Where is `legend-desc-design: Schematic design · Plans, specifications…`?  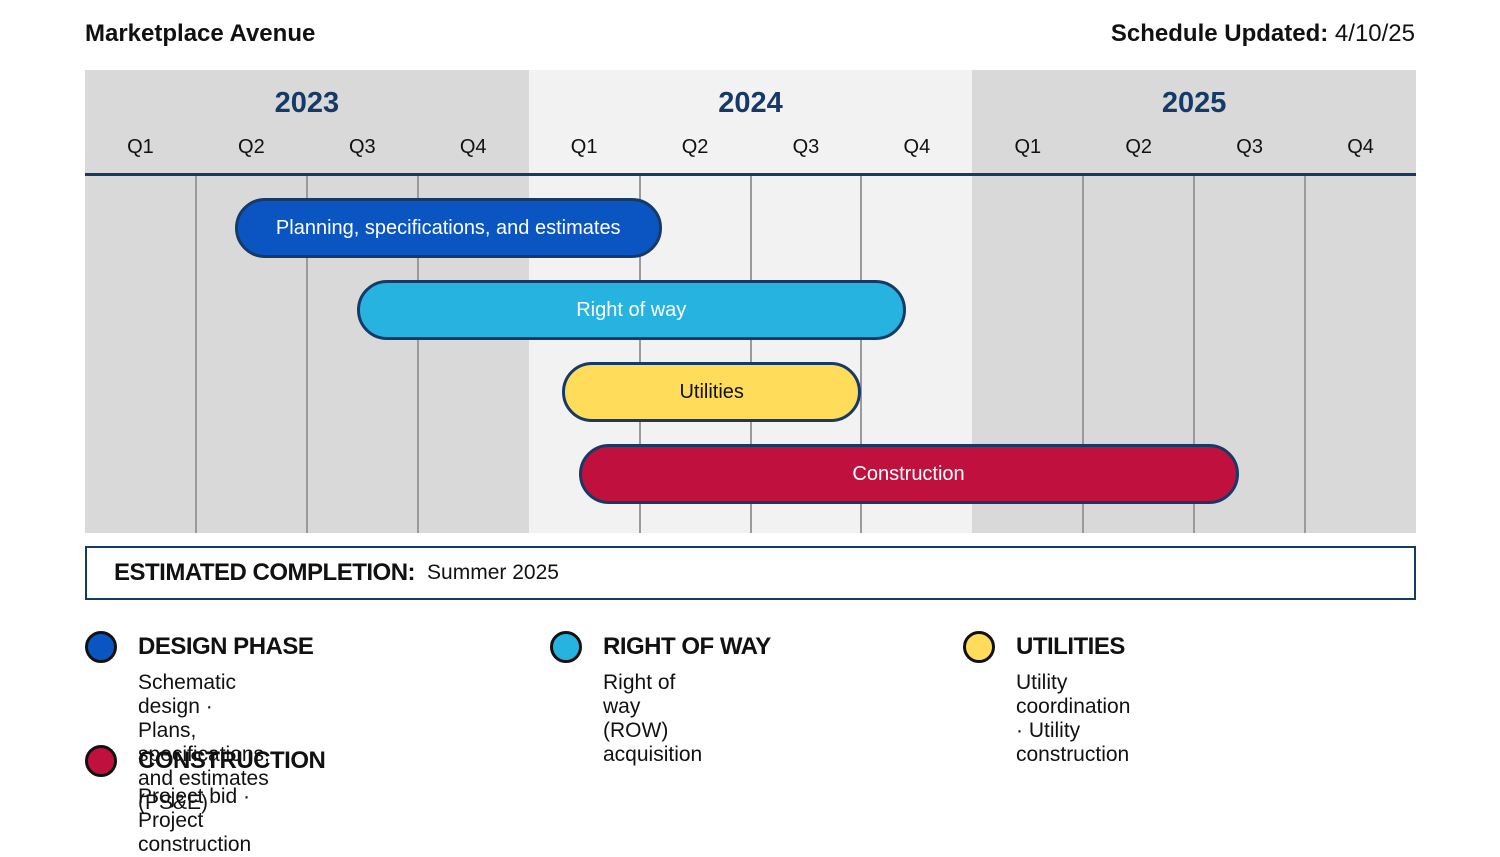
legend-desc-design: Schematic design · Plans, specifications… is located at coordinates (204, 742).